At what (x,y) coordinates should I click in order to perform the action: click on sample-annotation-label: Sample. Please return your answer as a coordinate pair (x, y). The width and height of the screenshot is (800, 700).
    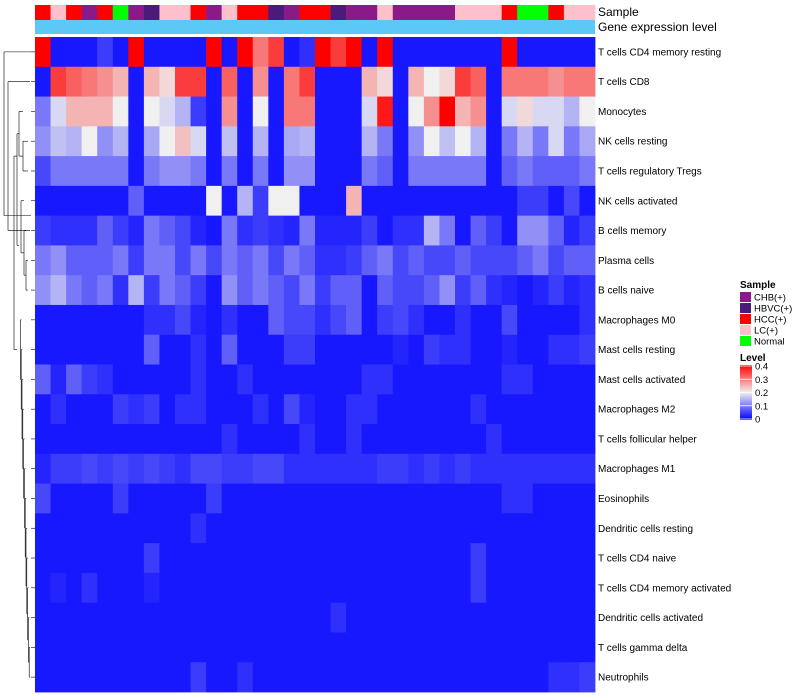
    Looking at the image, I should click on (618, 12).